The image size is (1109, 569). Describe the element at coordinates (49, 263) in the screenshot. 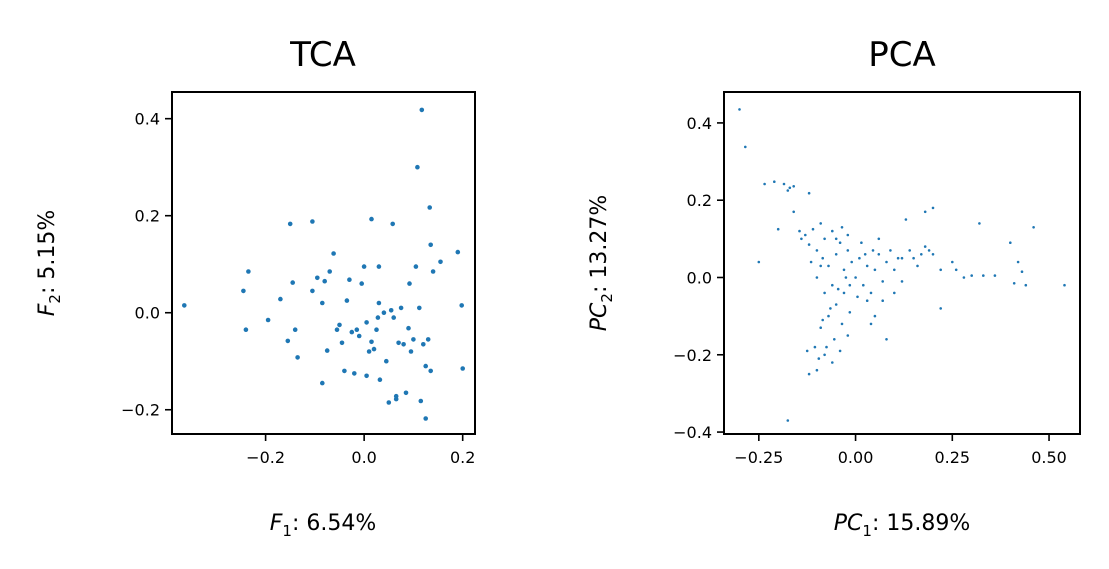

I see `tca-y-axis-label: F2: 5.15%` at that location.